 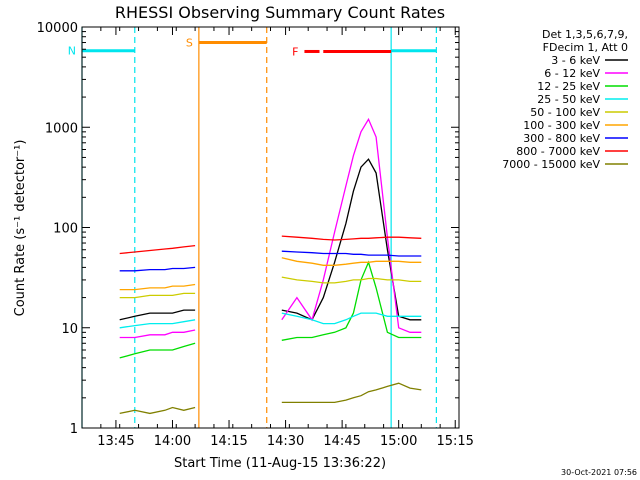 I want to click on x-tick-label: 13:45, so click(x=115, y=441).